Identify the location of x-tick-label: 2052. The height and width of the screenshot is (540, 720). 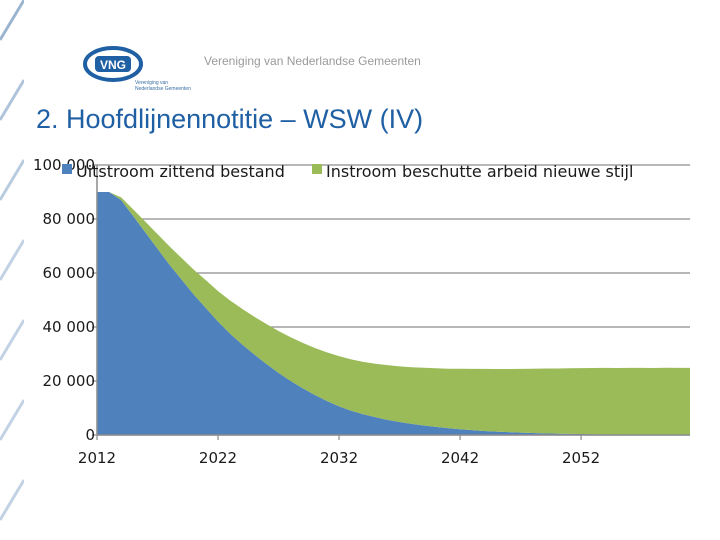
(581, 458).